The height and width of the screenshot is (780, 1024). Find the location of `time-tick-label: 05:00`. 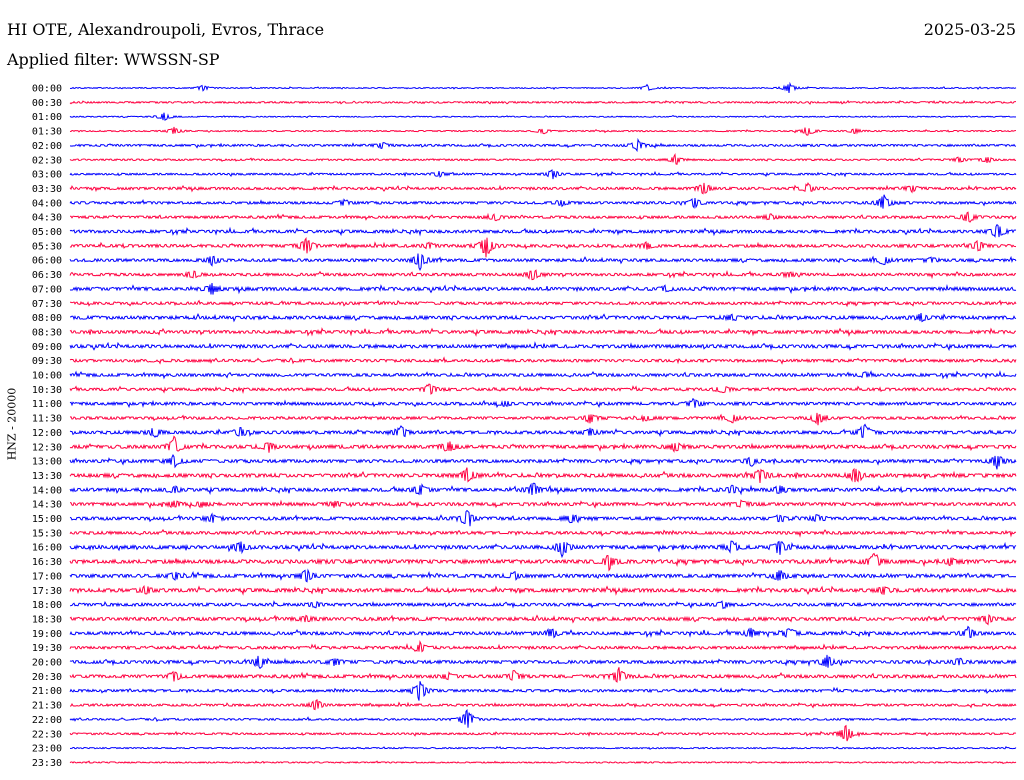

time-tick-label: 05:00 is located at coordinates (47, 232).